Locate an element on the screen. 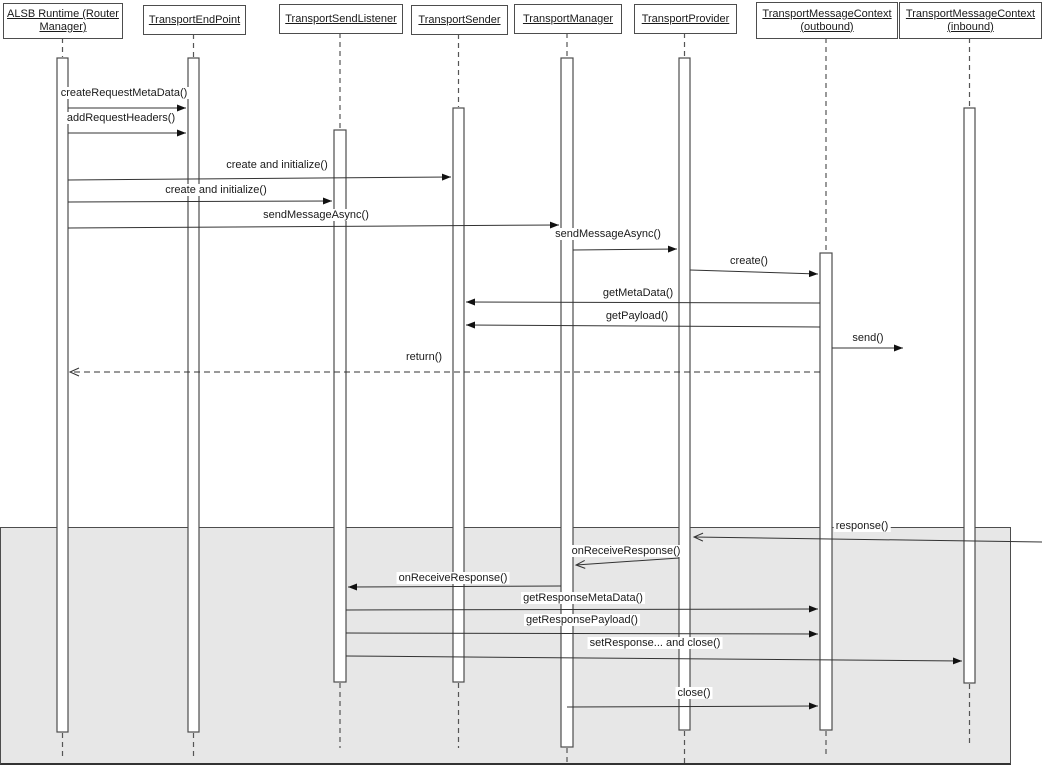 This screenshot has height=770, width=1042. message-line-create-and-initialize-send-listener is located at coordinates (200, 201).